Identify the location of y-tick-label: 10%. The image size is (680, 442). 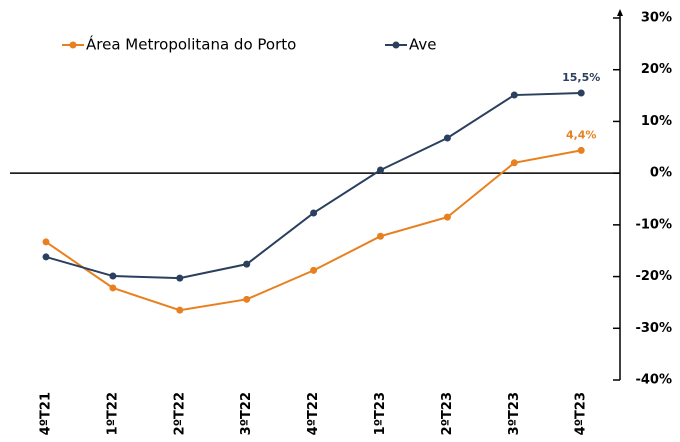
(656, 121).